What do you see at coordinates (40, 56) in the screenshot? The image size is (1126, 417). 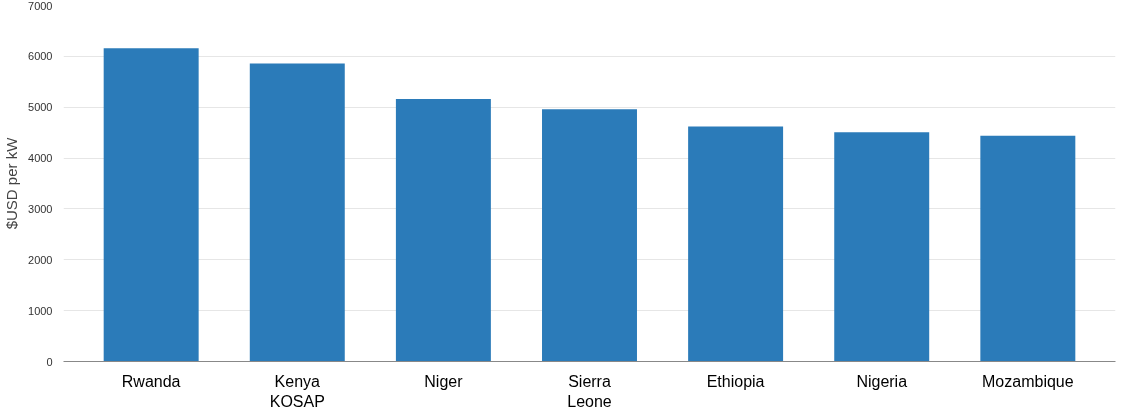 I see `y-tick-label: 6000` at bounding box center [40, 56].